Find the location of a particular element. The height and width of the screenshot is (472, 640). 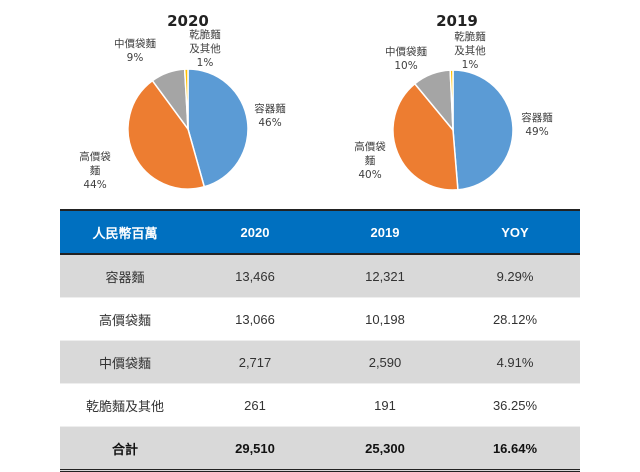

table-row: 中價袋麵 2,717 2,590 4.91% is located at coordinates (320, 362).